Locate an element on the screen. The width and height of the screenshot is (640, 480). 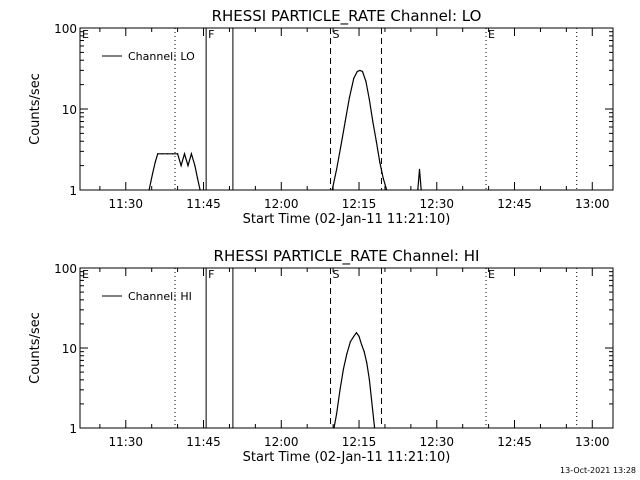
chart-title: RHESSI PARTICLE_RATE Channel: HI is located at coordinates (347, 256).